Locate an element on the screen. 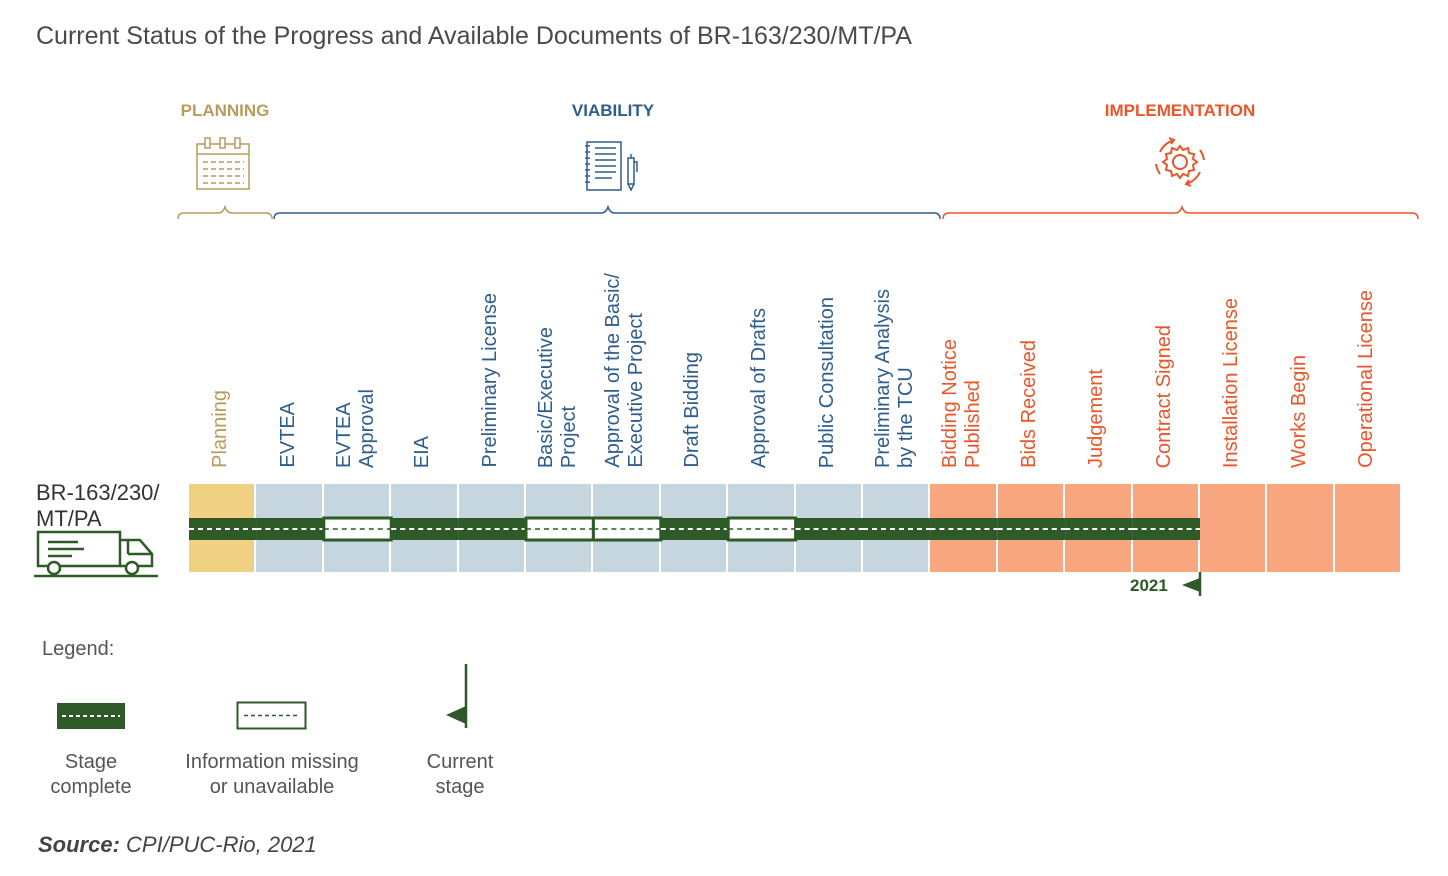 The height and width of the screenshot is (876, 1448). phase-viability-label: VIABILITY is located at coordinates (613, 110).